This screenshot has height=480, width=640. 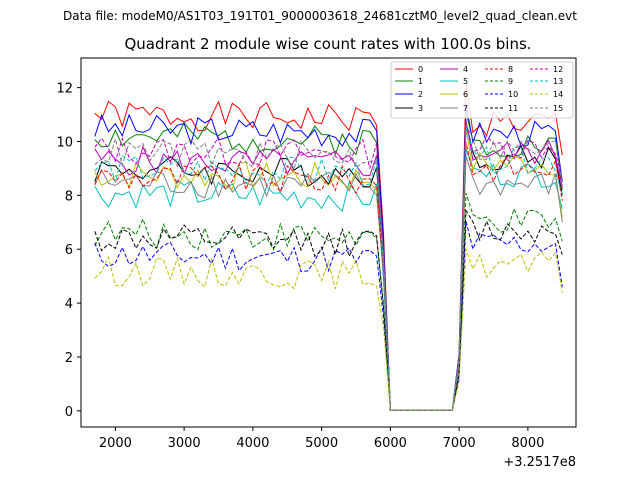 What do you see at coordinates (558, 69) in the screenshot?
I see `legend-label-12: 12` at bounding box center [558, 69].